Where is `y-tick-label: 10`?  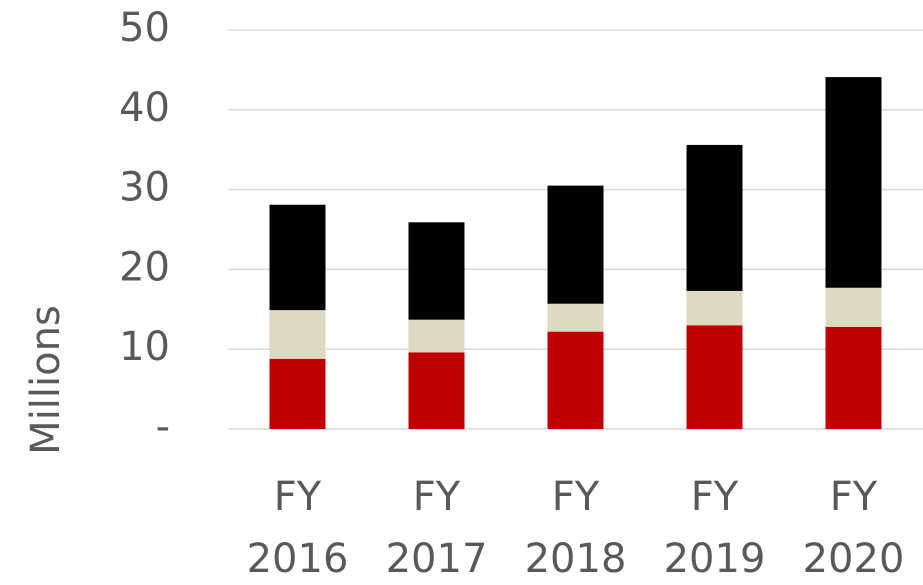
y-tick-label: 10 is located at coordinates (144, 347).